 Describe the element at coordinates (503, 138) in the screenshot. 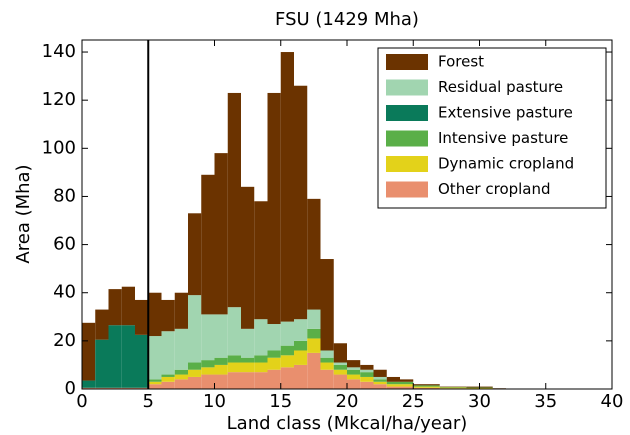

I see `legend-label: Intensive pasture` at that location.